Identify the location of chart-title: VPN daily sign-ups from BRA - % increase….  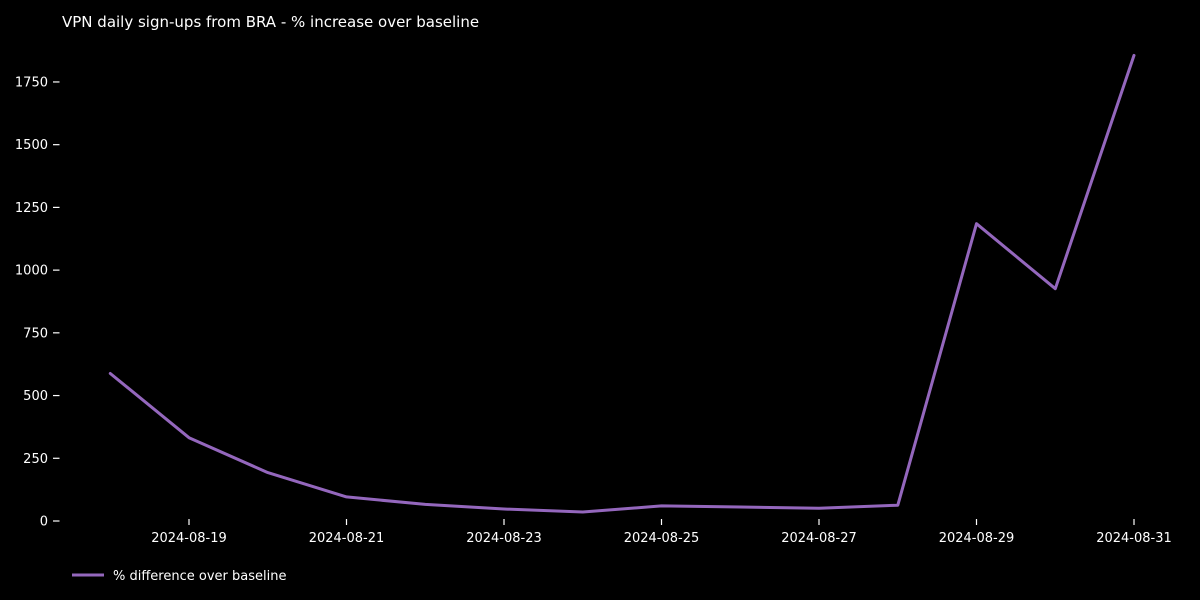
(270, 22).